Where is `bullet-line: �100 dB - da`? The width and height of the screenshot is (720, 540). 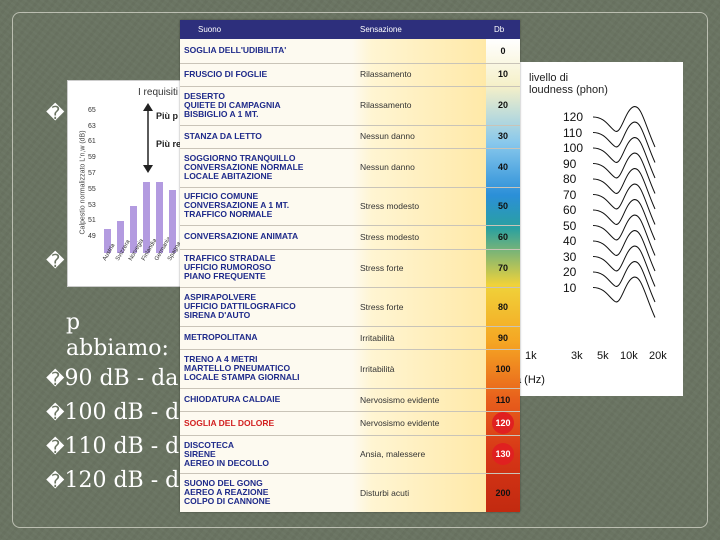 bullet-line: �100 dB - da is located at coordinates (119, 412).